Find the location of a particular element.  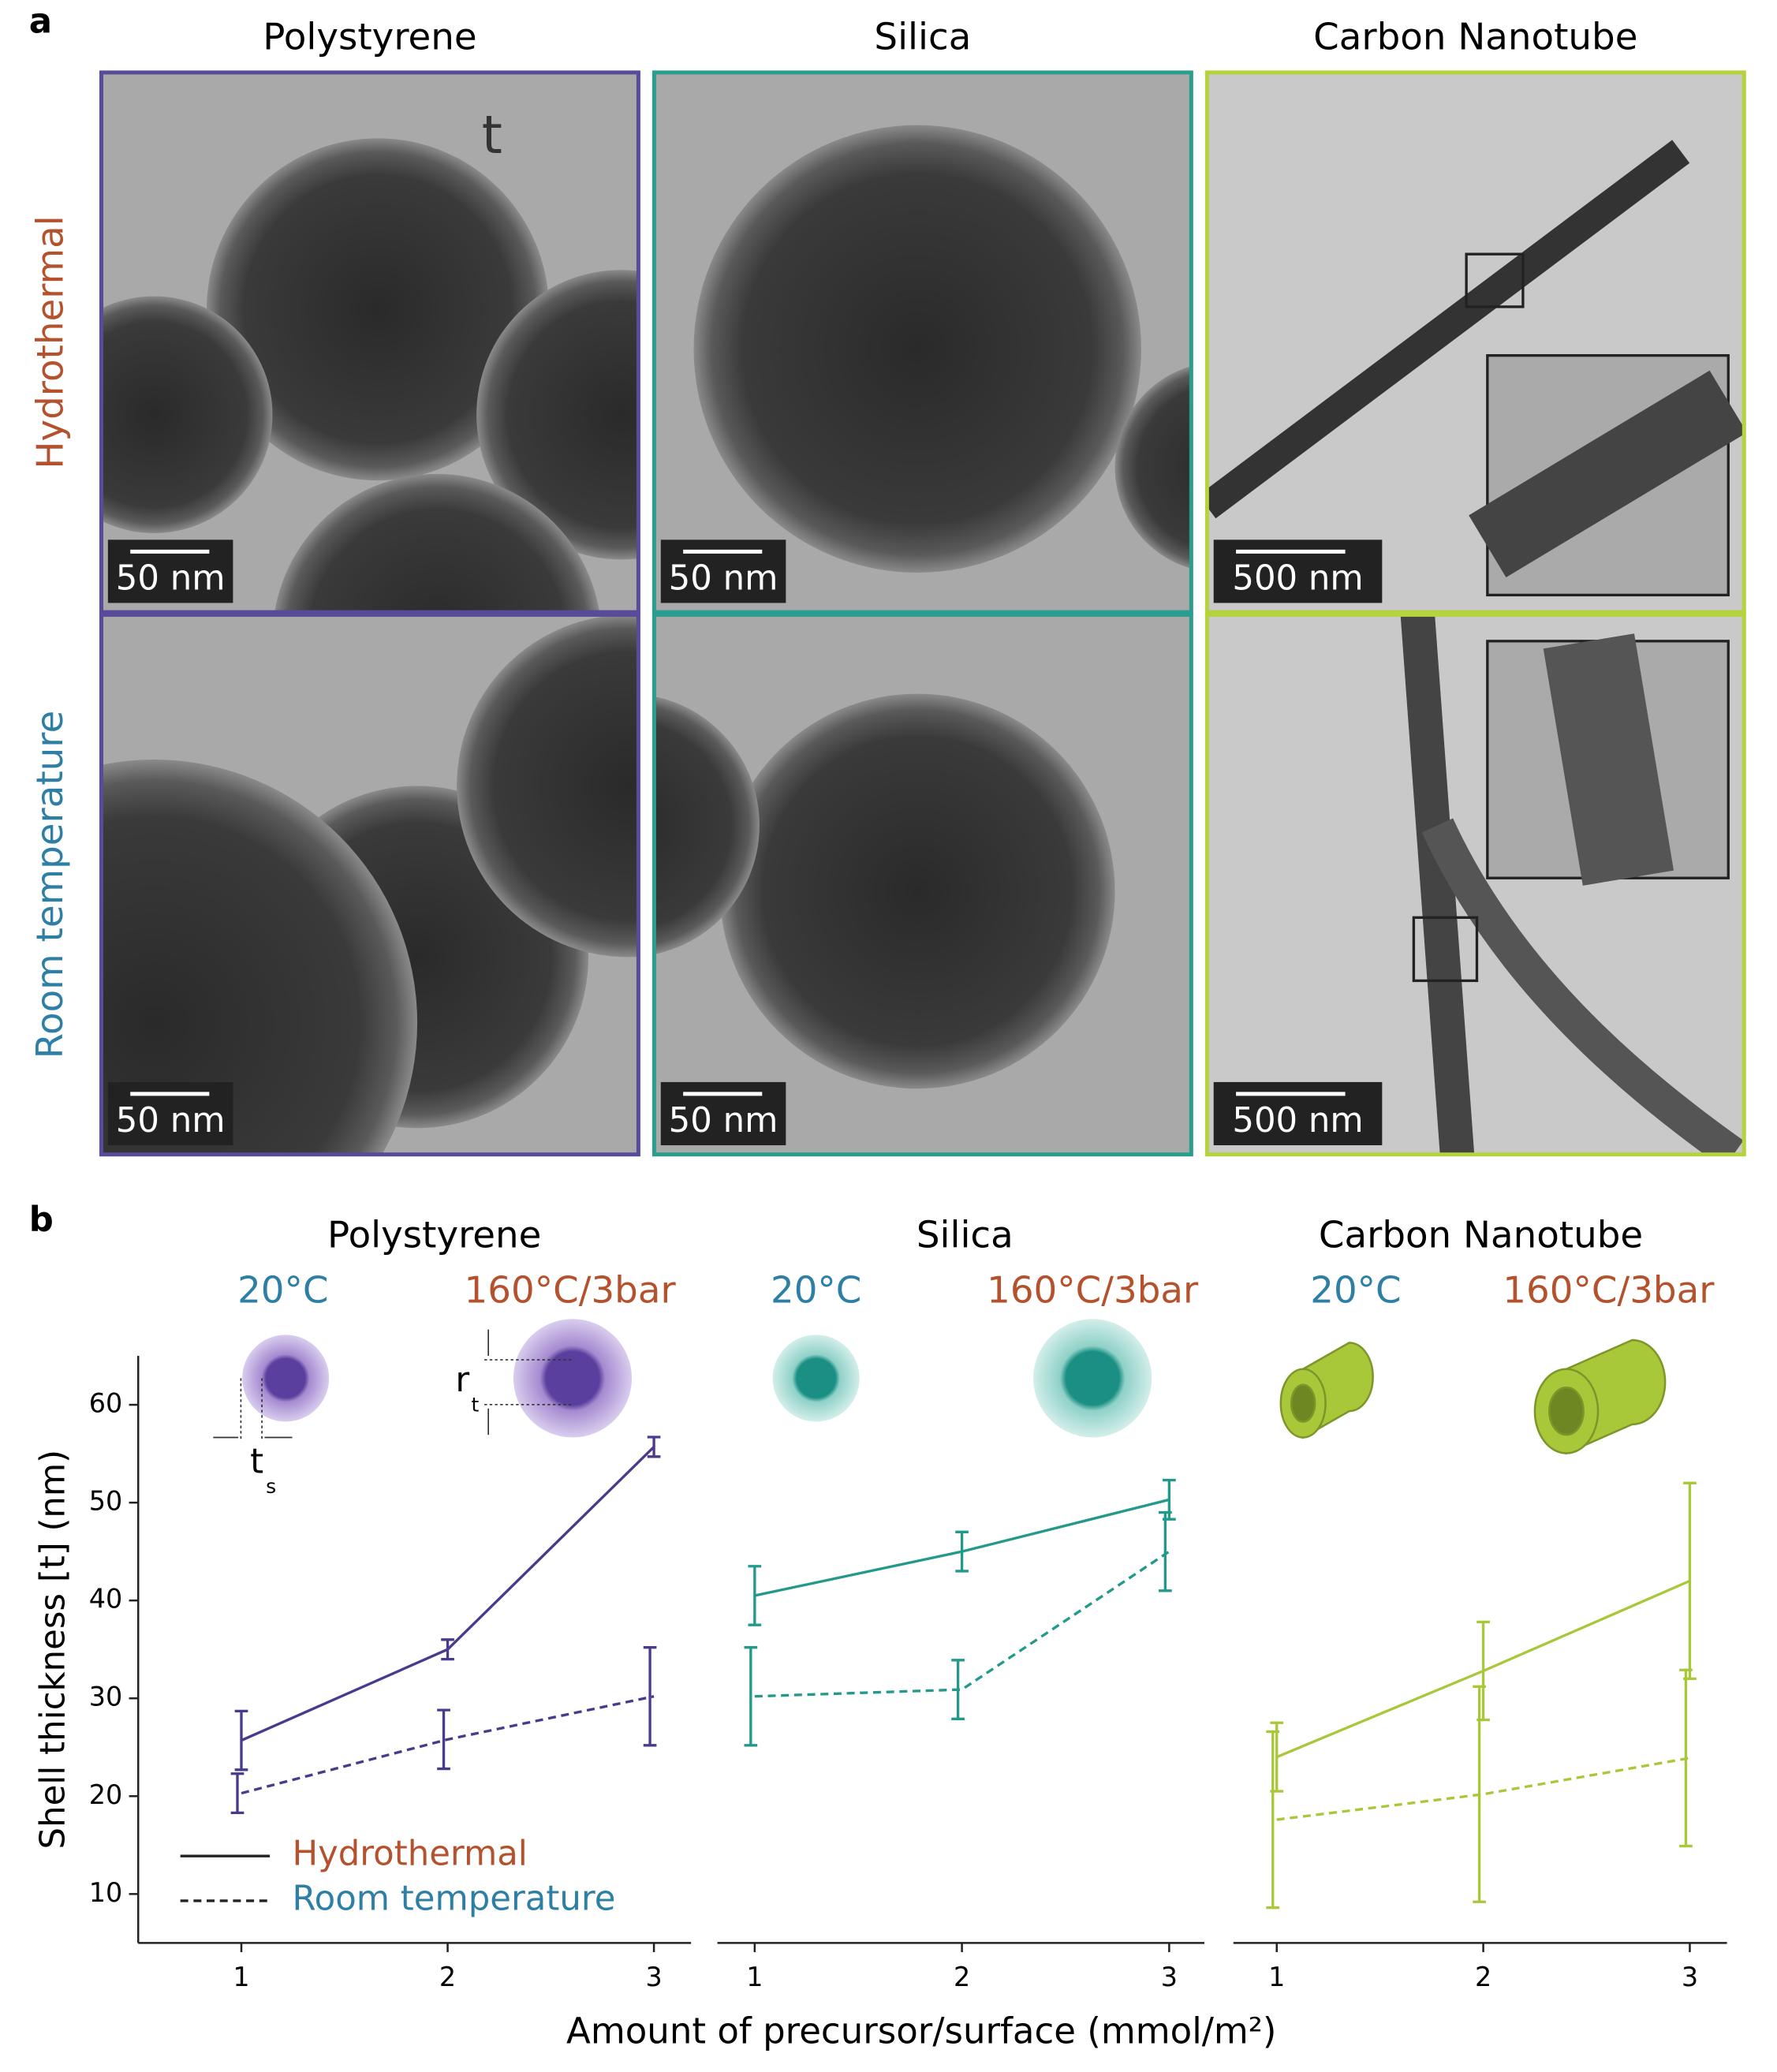

schematic-label: r is located at coordinates (462, 1380).